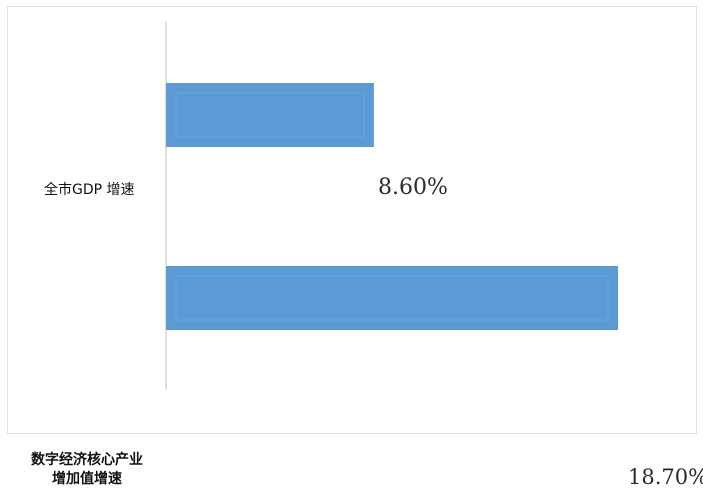 Image resolution: width=703 pixels, height=495 pixels. What do you see at coordinates (87, 460) in the screenshot?
I see `category-label-digital-economy-line-1: 数字经济核心产业` at bounding box center [87, 460].